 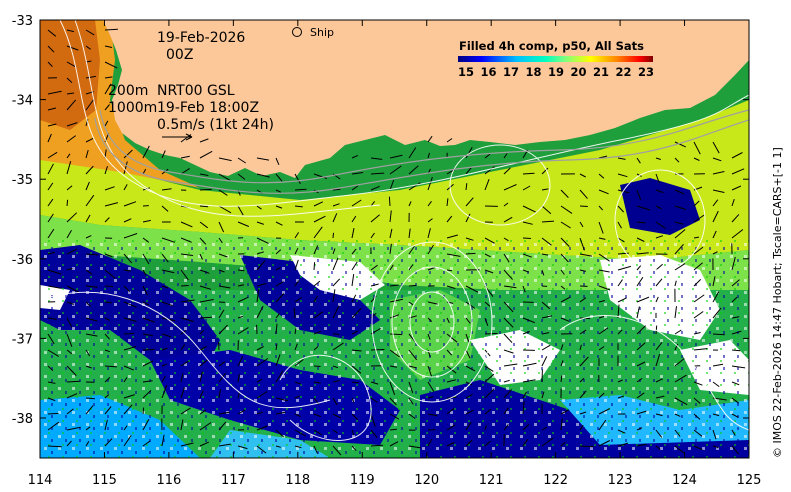 I want to click on depth-200-label: 200m, so click(x=128, y=91).